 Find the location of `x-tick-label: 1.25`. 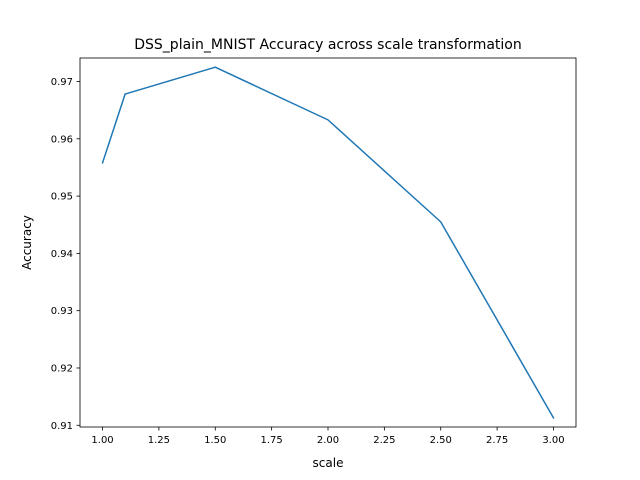

x-tick-label: 1.25 is located at coordinates (159, 440).